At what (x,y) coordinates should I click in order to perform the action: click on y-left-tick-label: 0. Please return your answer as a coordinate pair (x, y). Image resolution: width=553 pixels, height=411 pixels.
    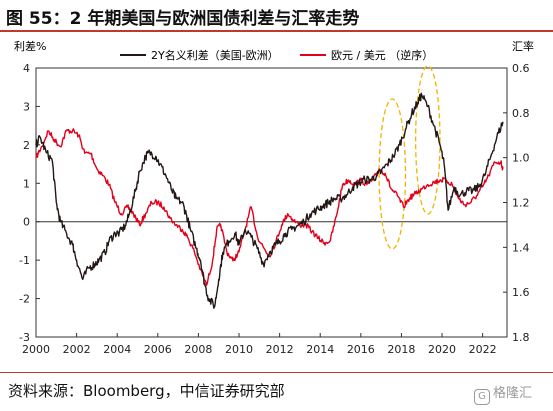
    Looking at the image, I should click on (26, 222).